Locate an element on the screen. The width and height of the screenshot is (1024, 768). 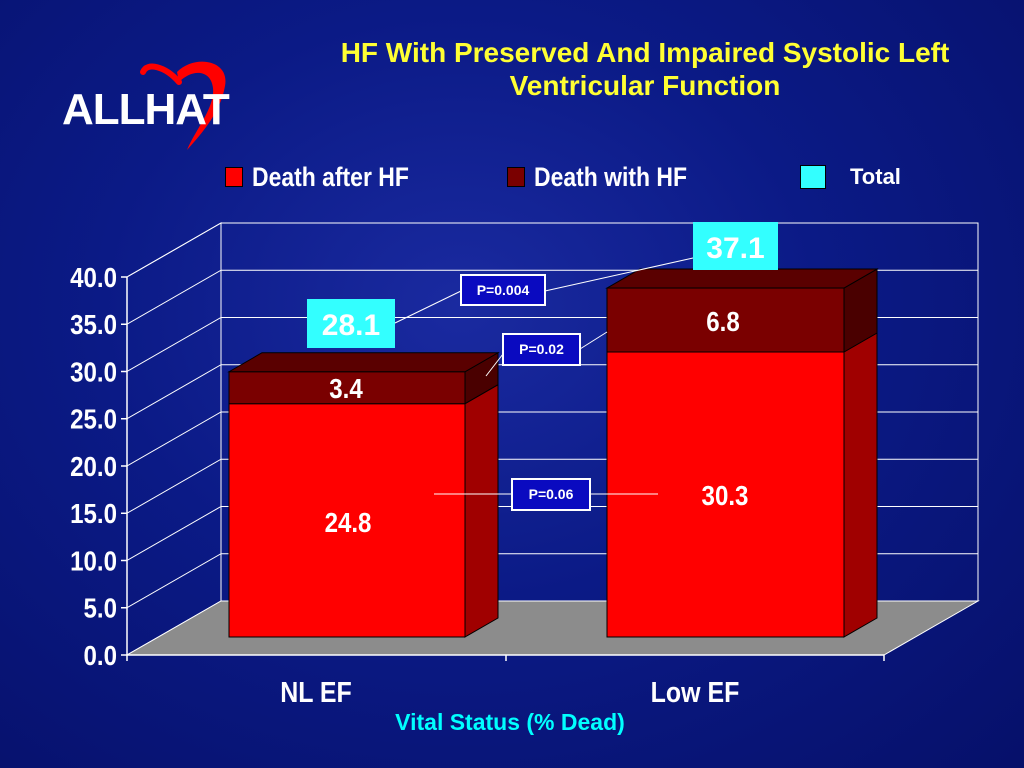
legend-item-total: Total is located at coordinates (850, 177).